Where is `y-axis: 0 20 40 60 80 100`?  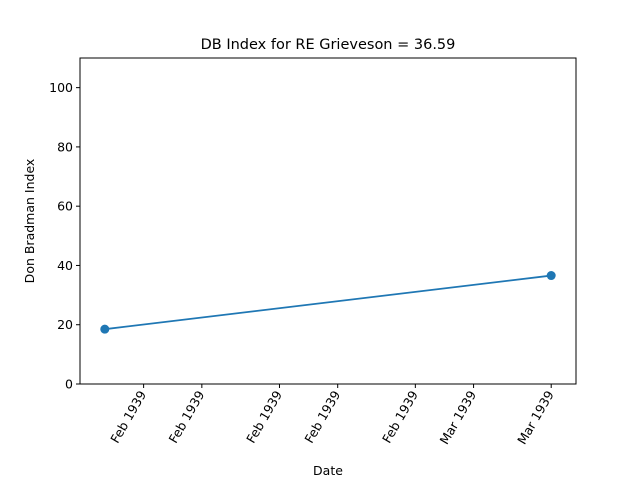 y-axis: 0 20 40 60 80 100 is located at coordinates (64, 236).